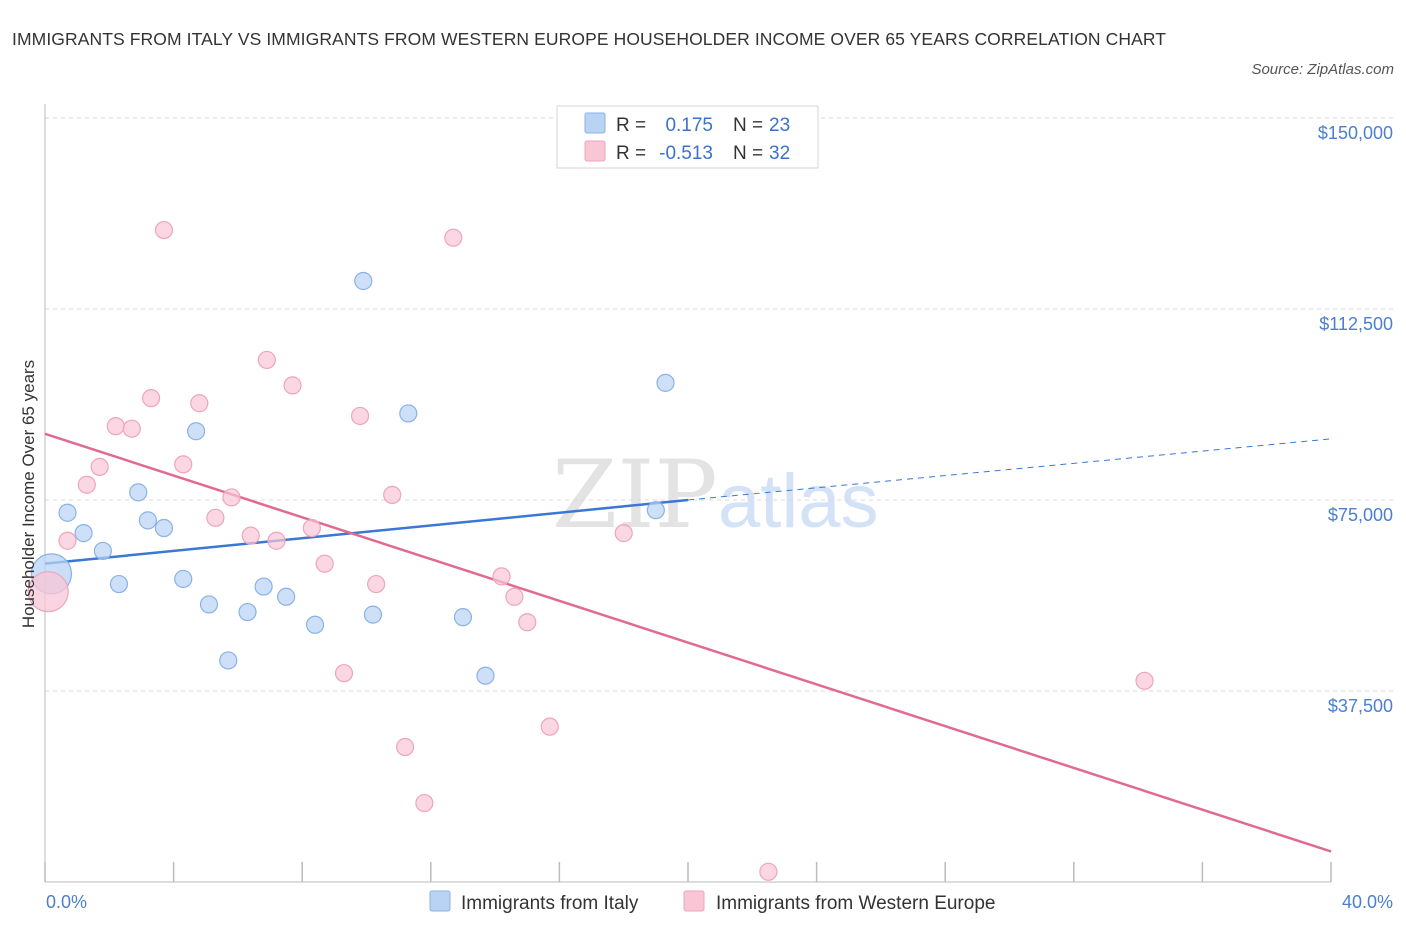 This screenshot has height=930, width=1406. Describe the element at coordinates (28, 494) in the screenshot. I see `y-axis-title: Householder Income Over 65 years` at that location.